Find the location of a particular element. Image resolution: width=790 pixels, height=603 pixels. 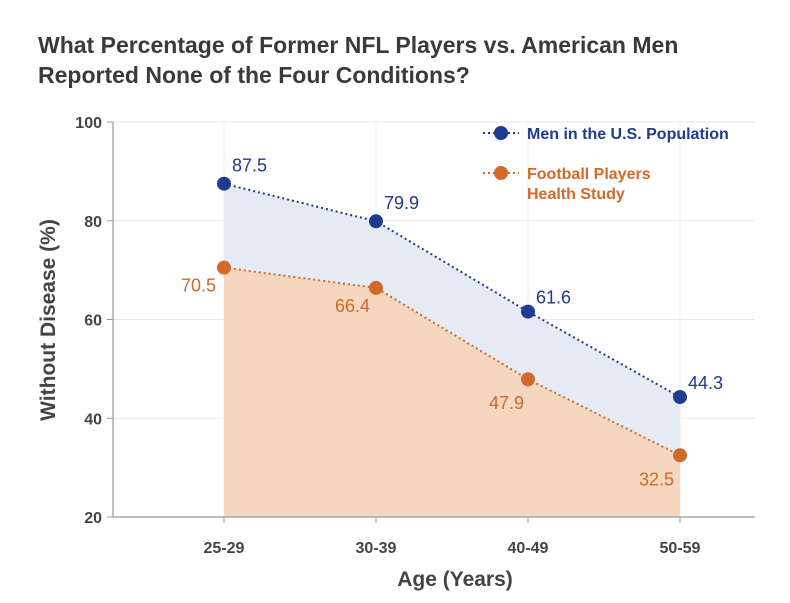

legend-item-1: Football Players Health Study is located at coordinates (567, 184).